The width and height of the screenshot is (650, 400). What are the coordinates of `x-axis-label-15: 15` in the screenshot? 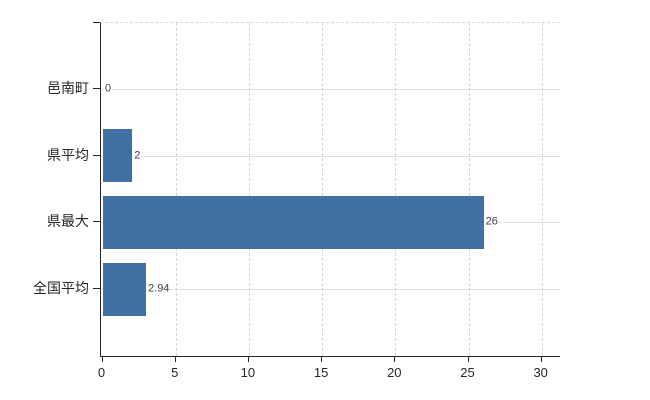 It's located at (321, 372).